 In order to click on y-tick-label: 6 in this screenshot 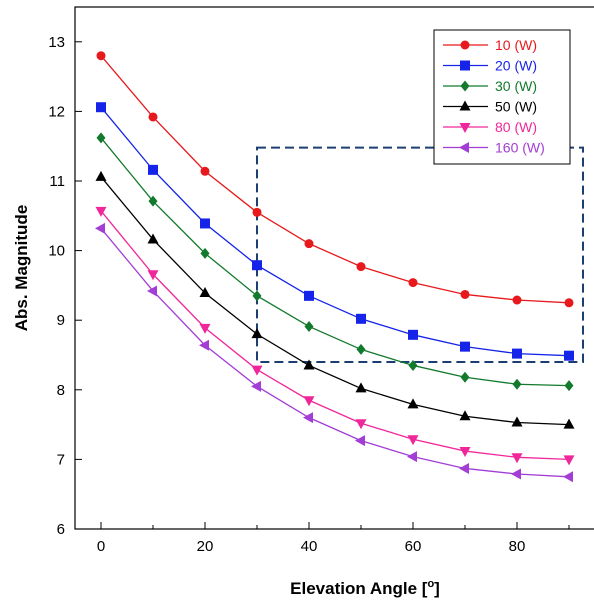, I will do `click(61, 529)`.